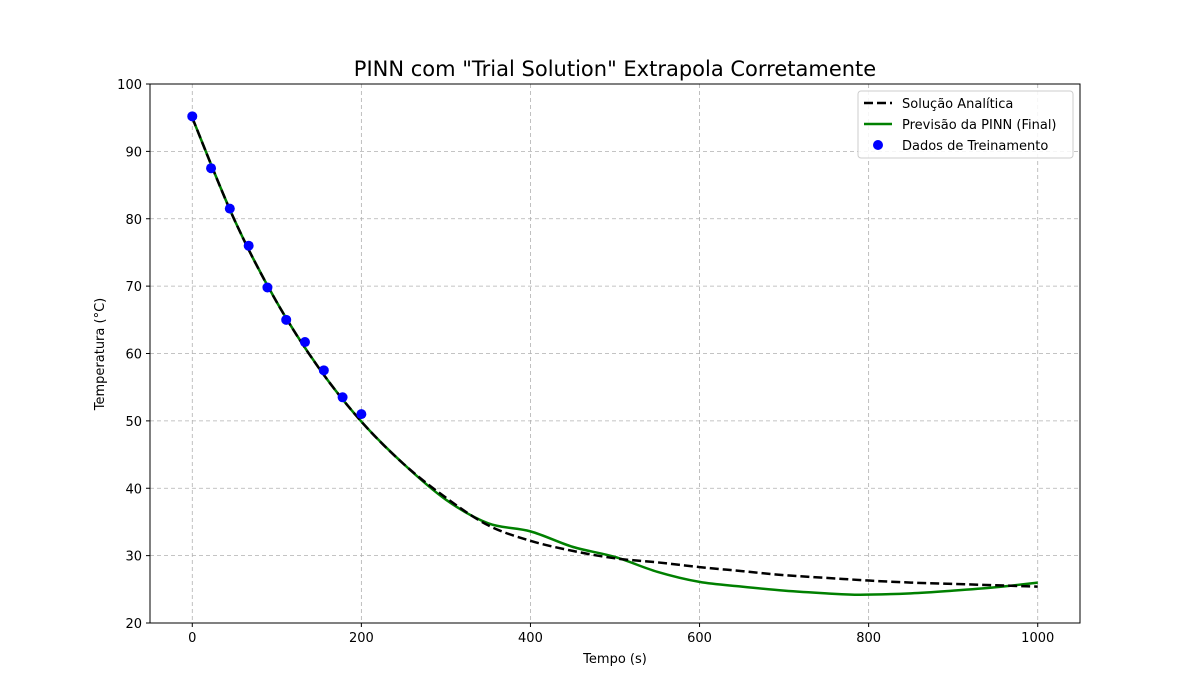 This screenshot has height=700, width=1200. Describe the element at coordinates (133, 287) in the screenshot. I see `y-tick-label: 70` at that location.